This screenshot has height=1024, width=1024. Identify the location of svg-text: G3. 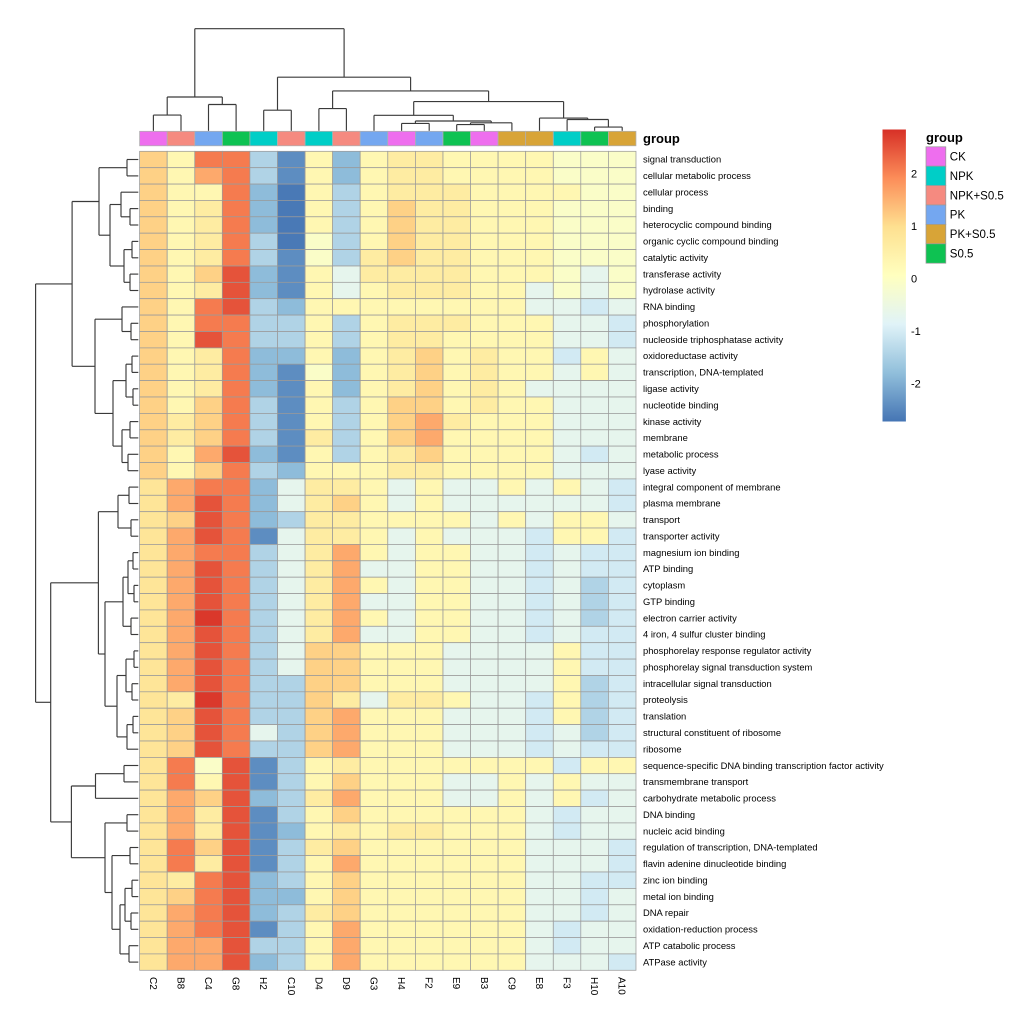
(373, 984).